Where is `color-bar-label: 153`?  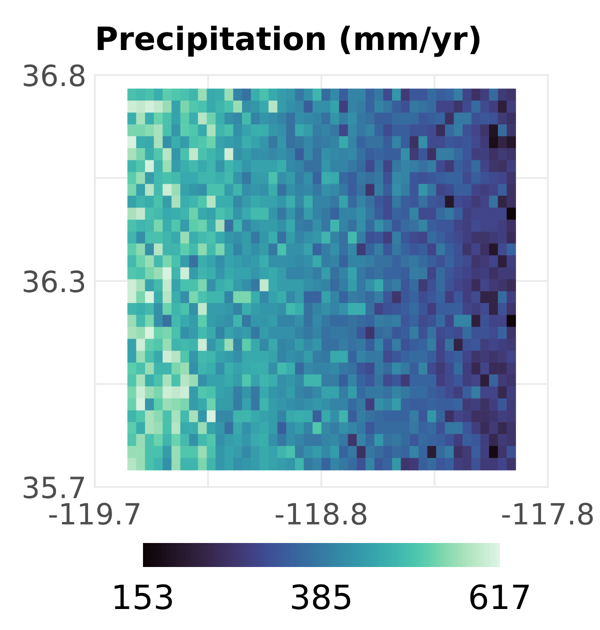 color-bar-label: 153 is located at coordinates (143, 597).